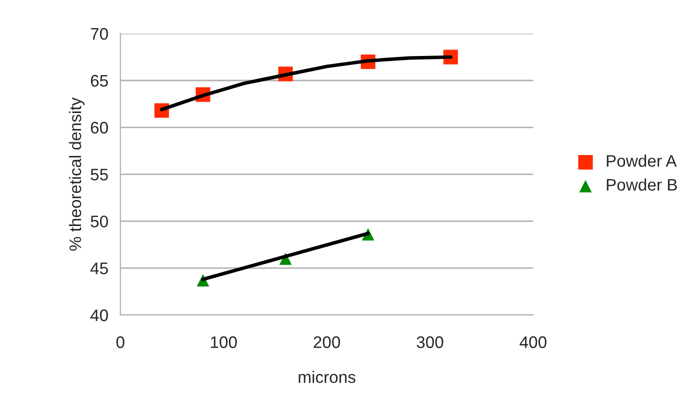  Describe the element at coordinates (99, 315) in the screenshot. I see `y-tick-label: 40` at that location.